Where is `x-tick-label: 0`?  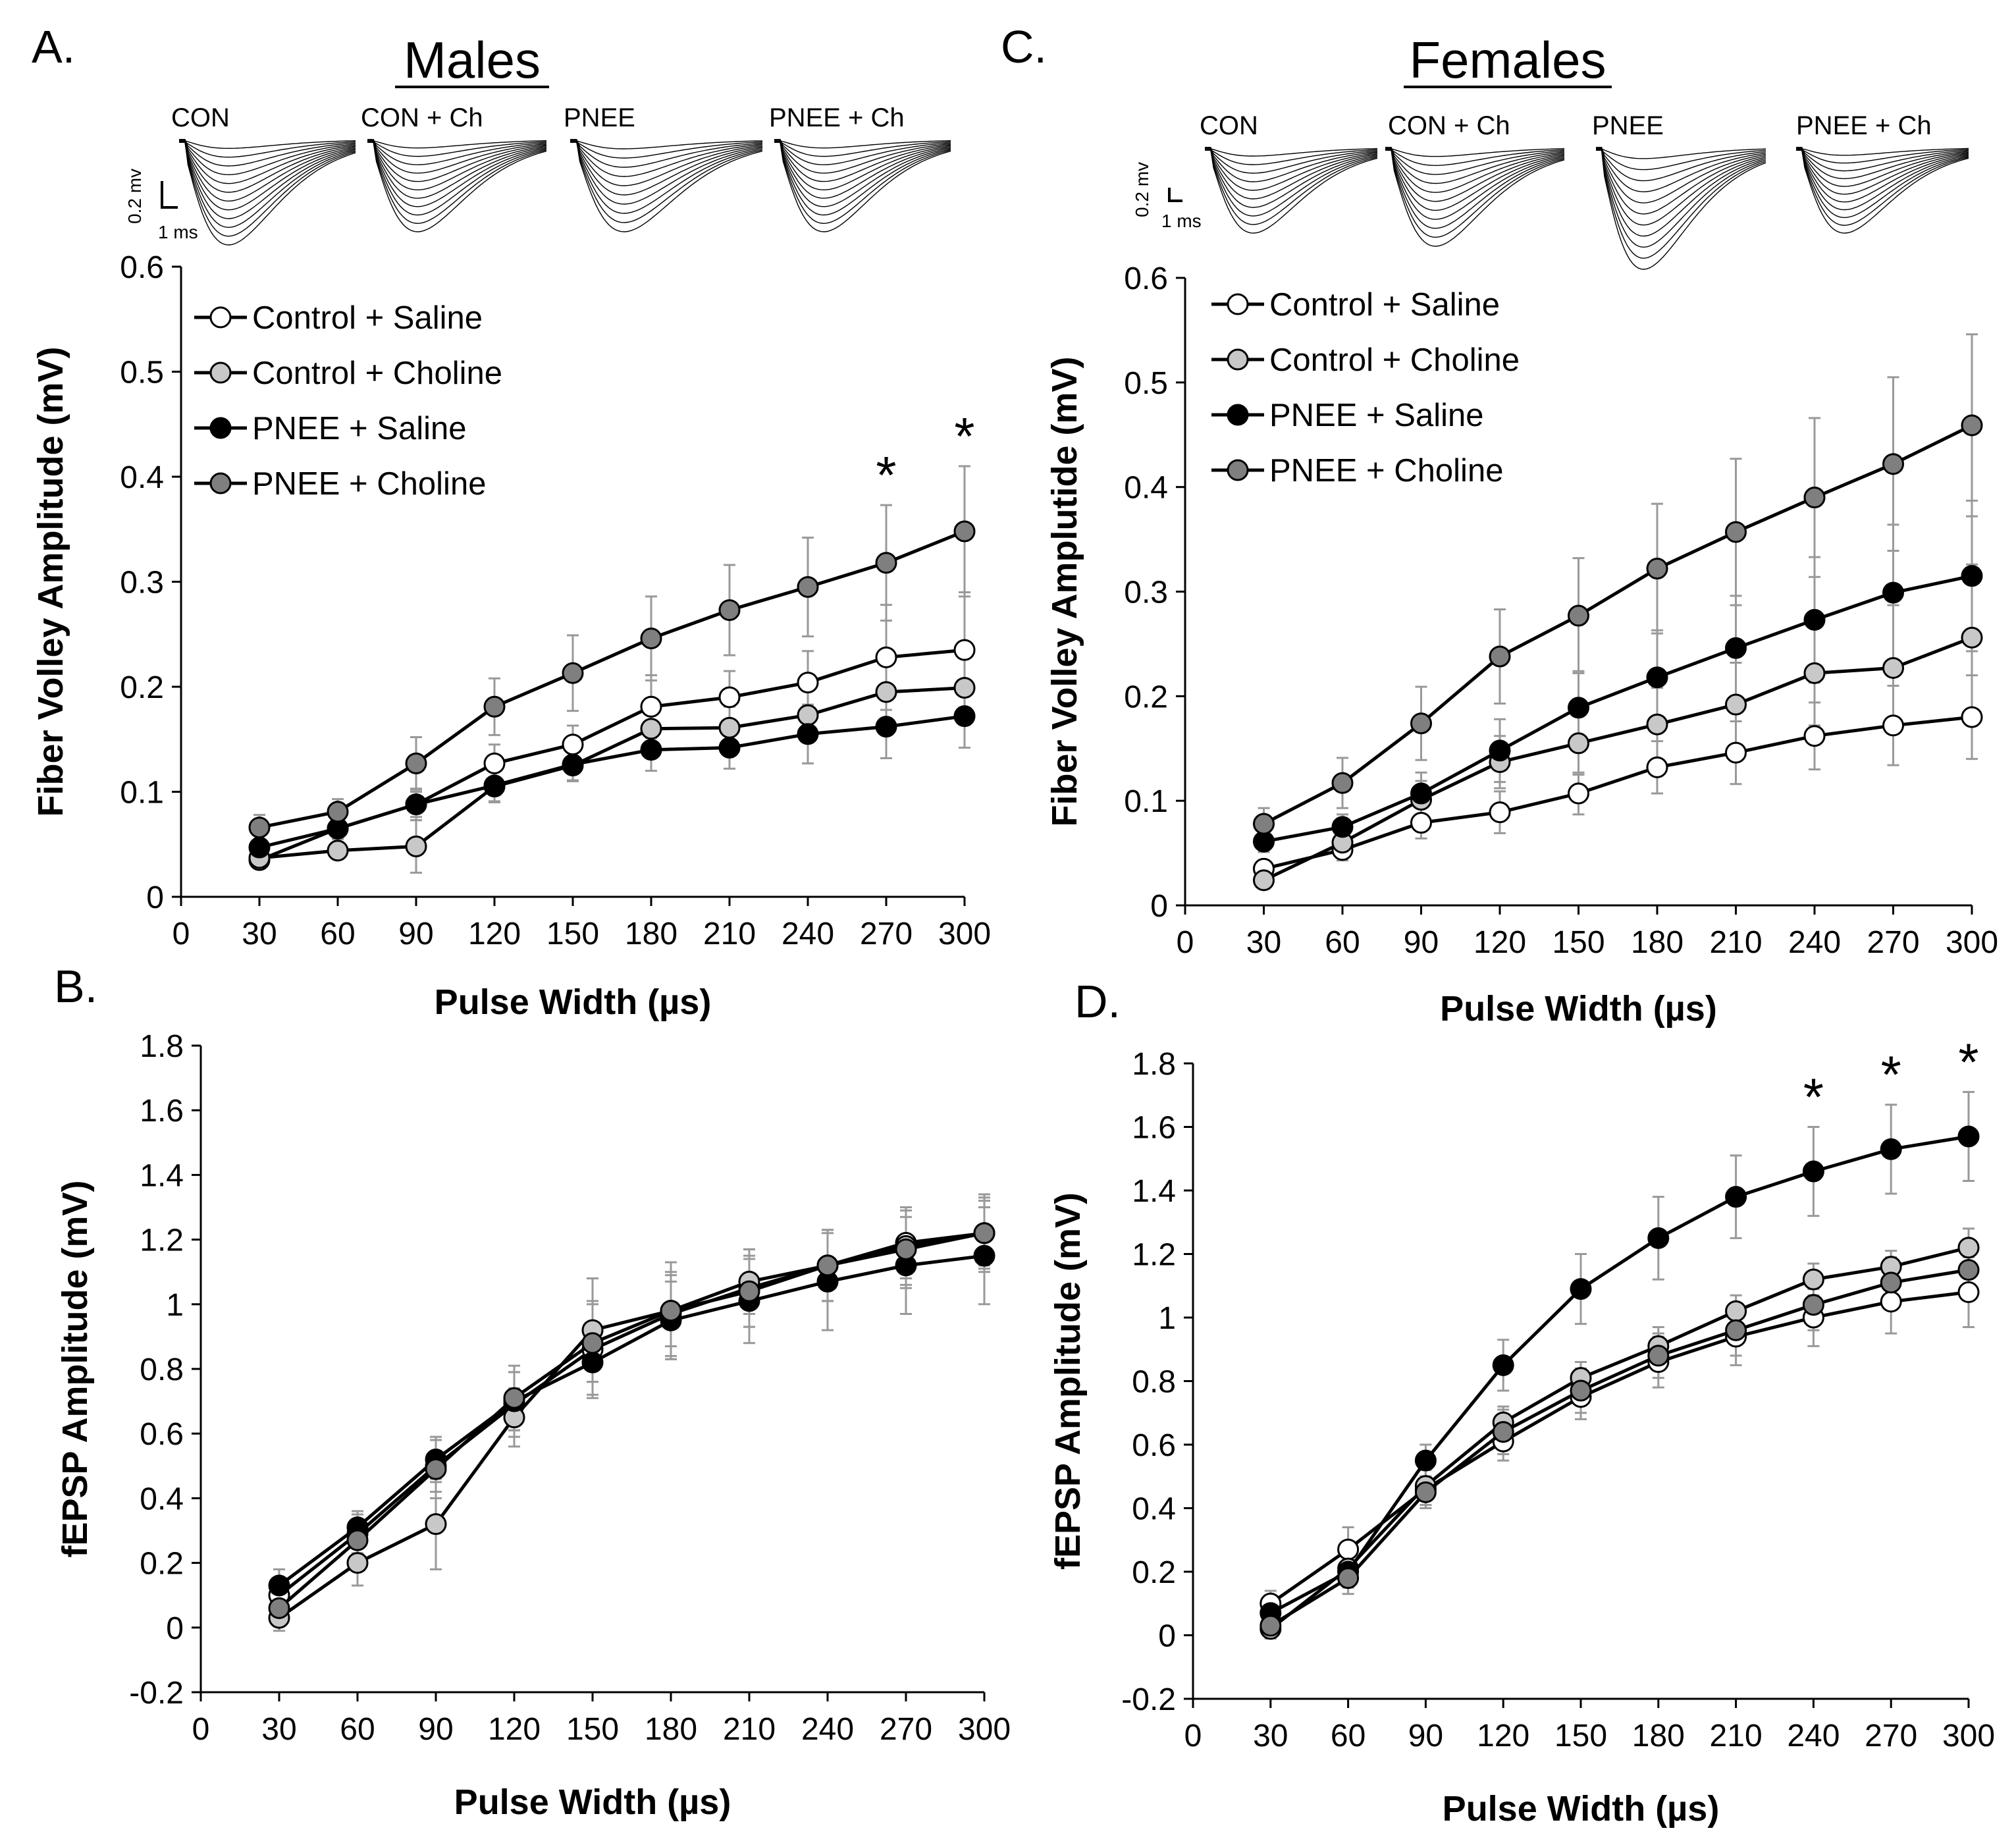 x-tick-label: 0 is located at coordinates (181, 934).